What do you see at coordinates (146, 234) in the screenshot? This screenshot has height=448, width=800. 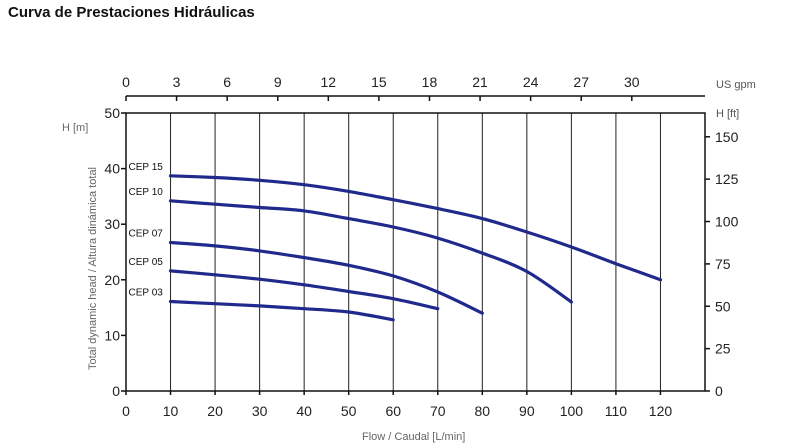 I see `series-label: CEP 07` at bounding box center [146, 234].